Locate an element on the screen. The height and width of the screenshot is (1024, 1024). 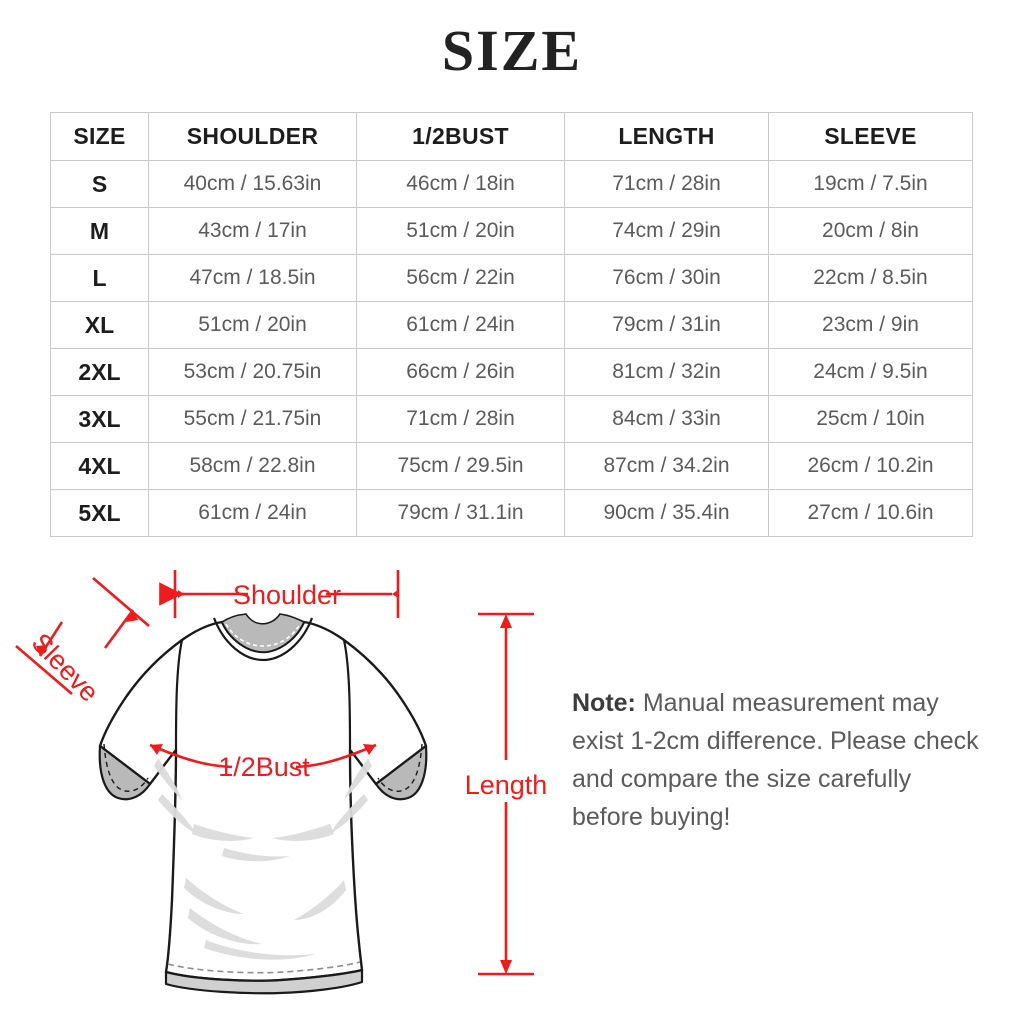
cell-size: XL is located at coordinates (99, 325).